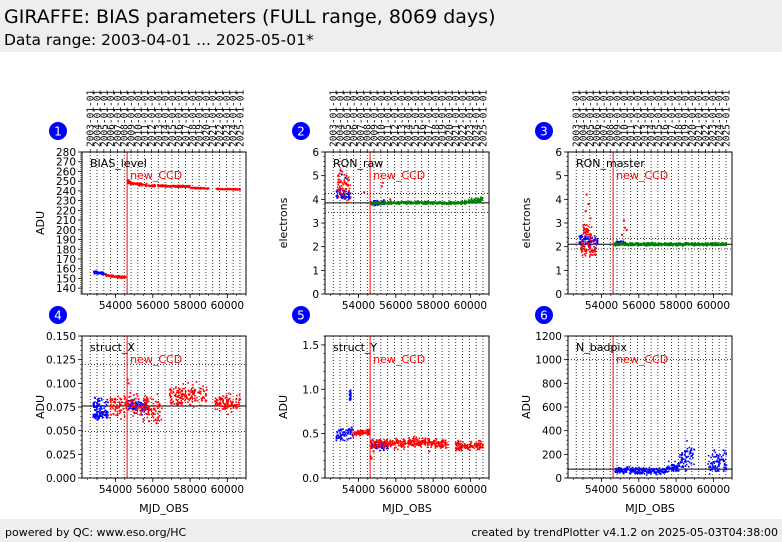  Describe the element at coordinates (66, 231) in the screenshot. I see `y-tick-label: 200` at that location.